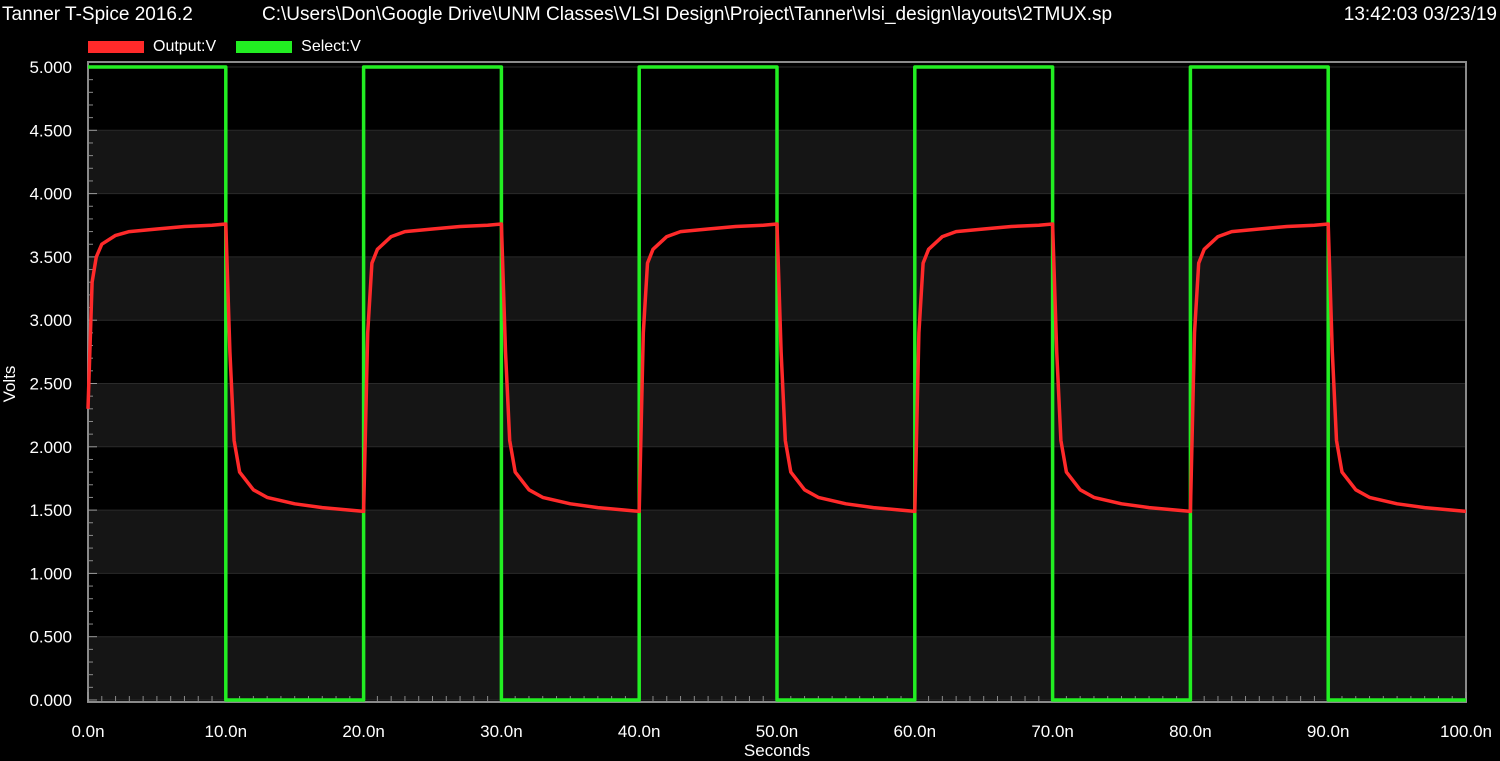 The height and width of the screenshot is (761, 1500). I want to click on x-tick-label: 80.0n, so click(1190, 731).